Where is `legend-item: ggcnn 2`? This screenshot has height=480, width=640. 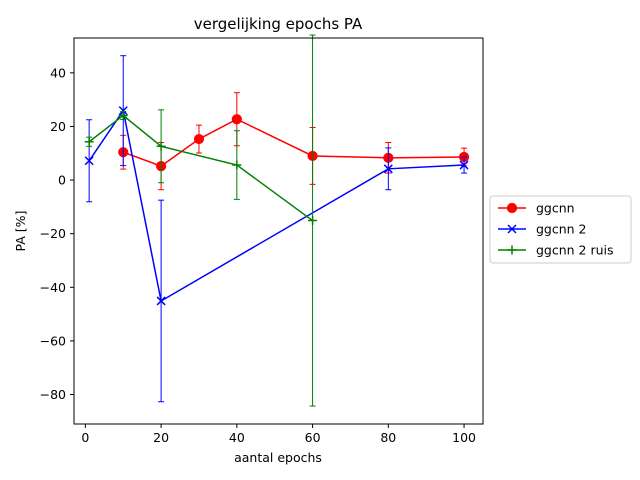
legend-item: ggcnn 2 is located at coordinates (542, 229).